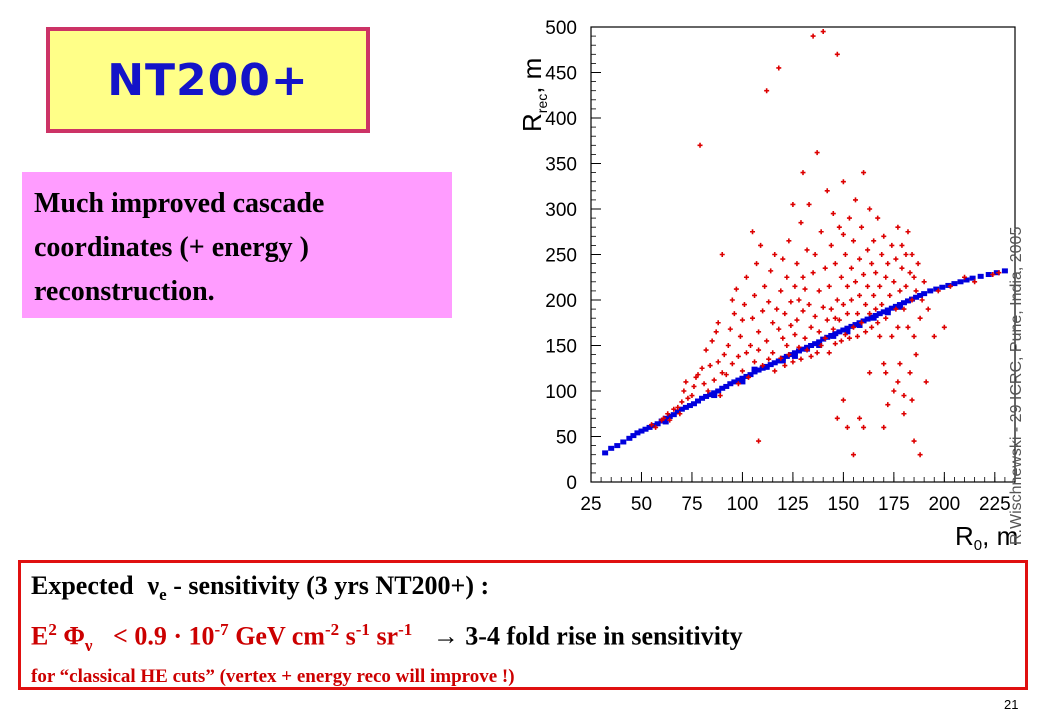 The width and height of the screenshot is (1040, 720). I want to click on slide-title: NT200+, so click(208, 80).